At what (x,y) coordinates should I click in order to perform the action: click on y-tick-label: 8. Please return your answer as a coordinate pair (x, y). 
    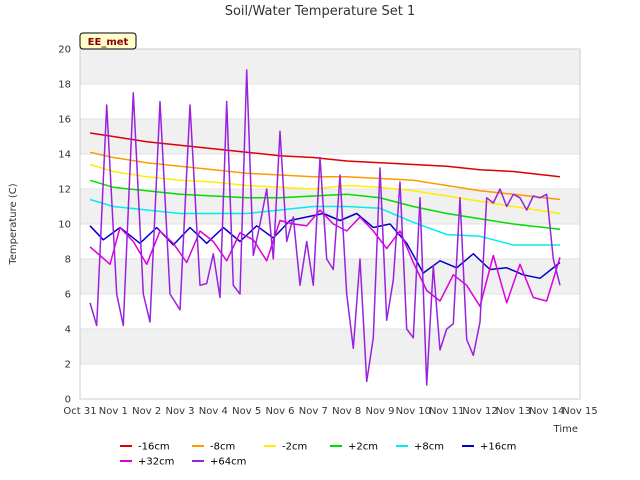
    Looking at the image, I should click on (68, 260).